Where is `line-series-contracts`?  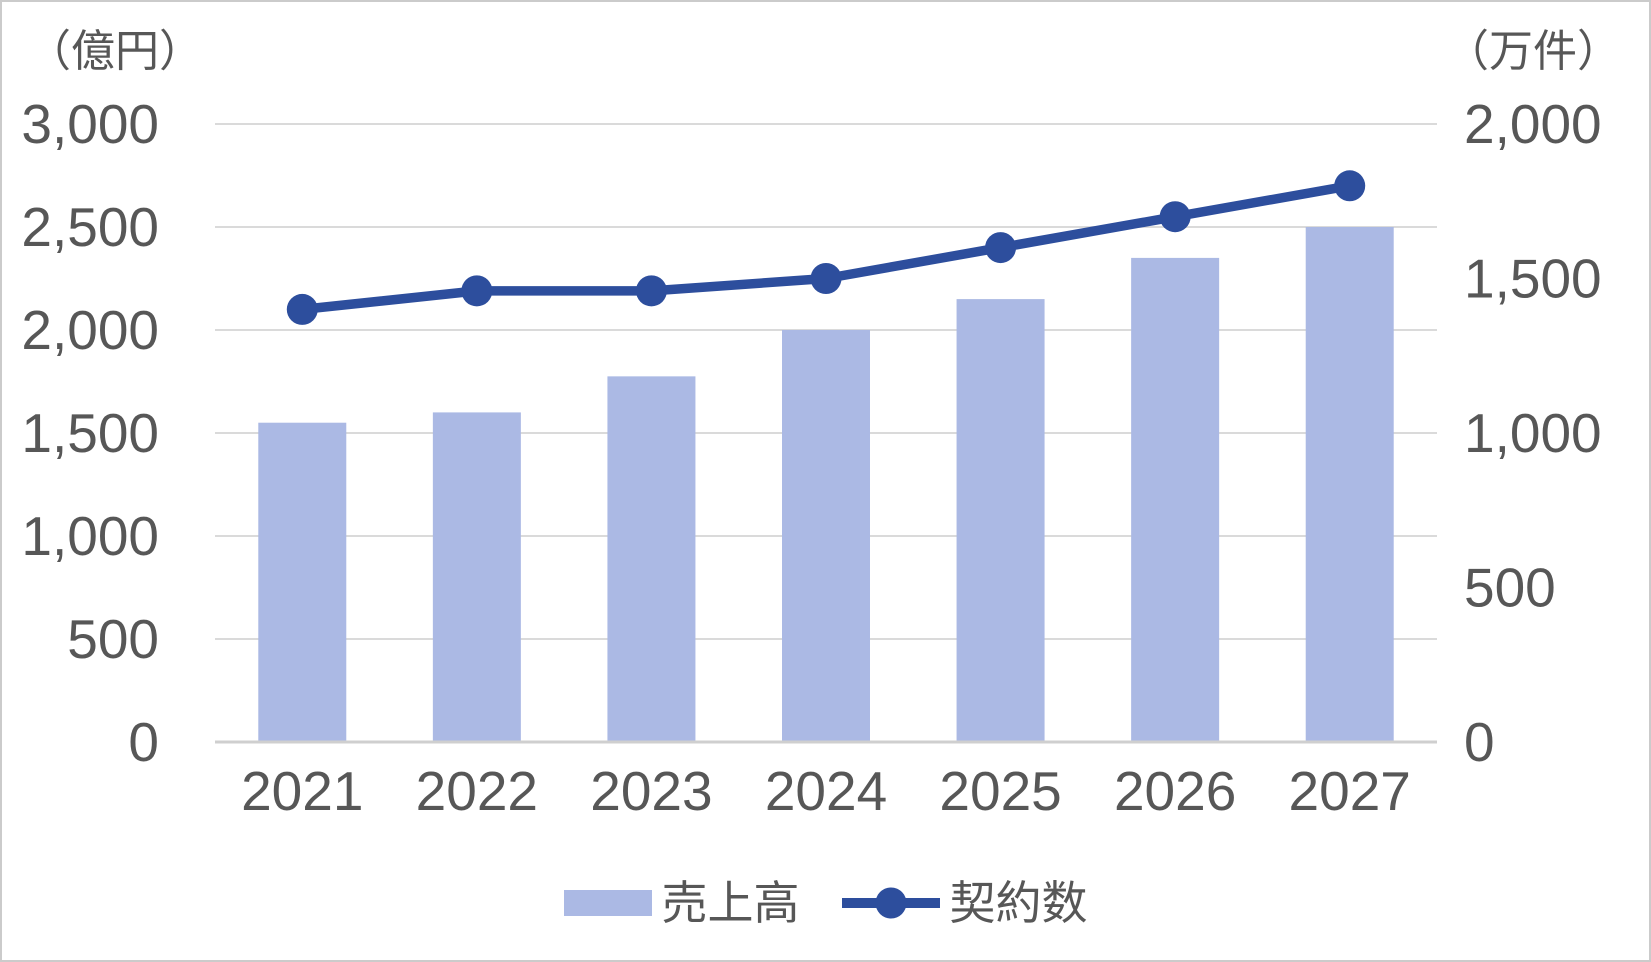
line-series-contracts is located at coordinates (826, 247).